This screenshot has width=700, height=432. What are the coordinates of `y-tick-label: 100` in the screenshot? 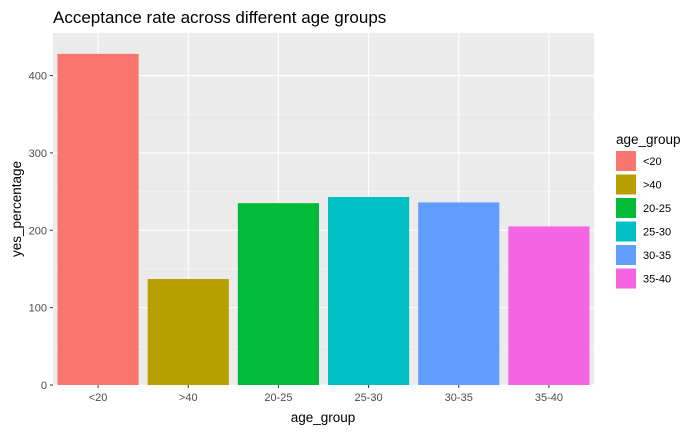 It's located at (38, 309).